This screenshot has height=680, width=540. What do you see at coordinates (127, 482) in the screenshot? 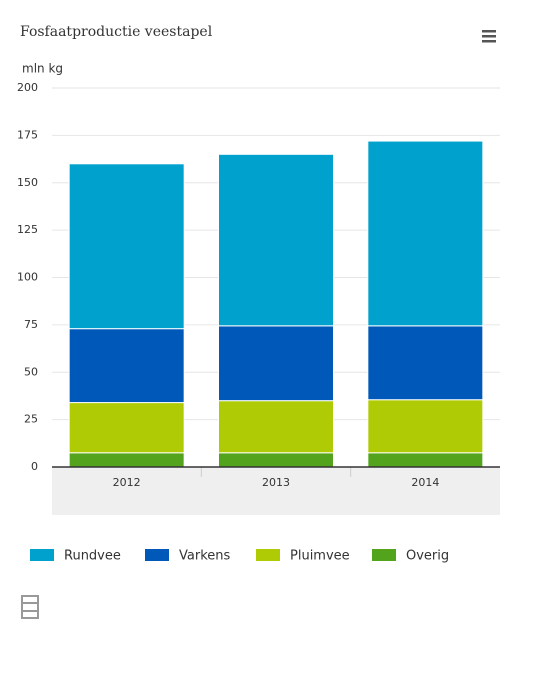
I see `x-tick-label: 2012` at bounding box center [127, 482].